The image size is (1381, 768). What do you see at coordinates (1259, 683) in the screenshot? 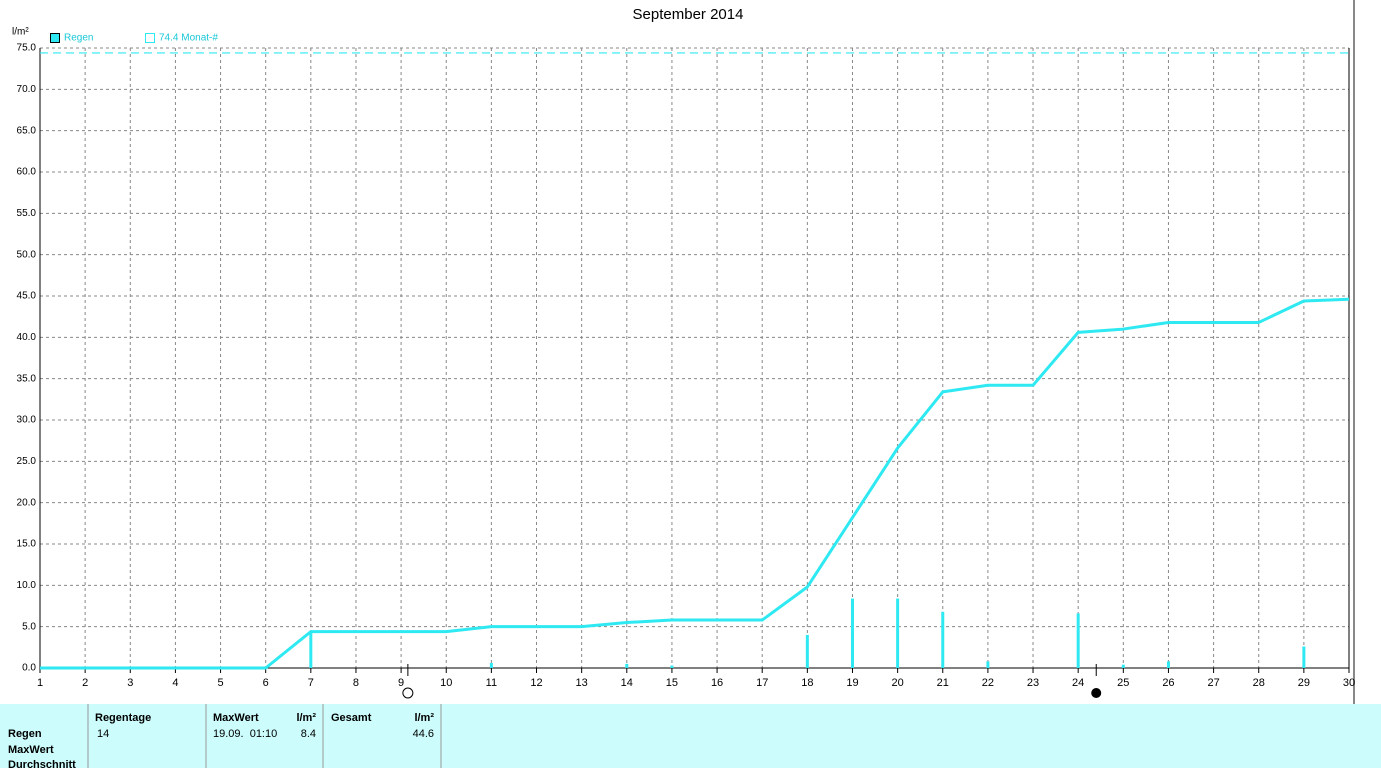
I see `x-tick-label: 28` at bounding box center [1259, 683].